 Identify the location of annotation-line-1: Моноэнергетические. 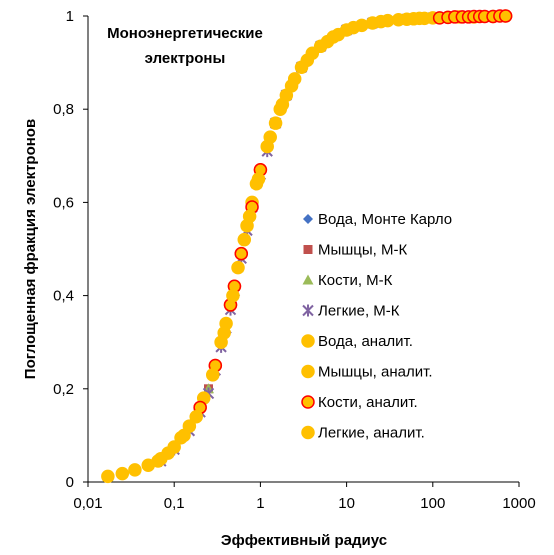
(185, 33).